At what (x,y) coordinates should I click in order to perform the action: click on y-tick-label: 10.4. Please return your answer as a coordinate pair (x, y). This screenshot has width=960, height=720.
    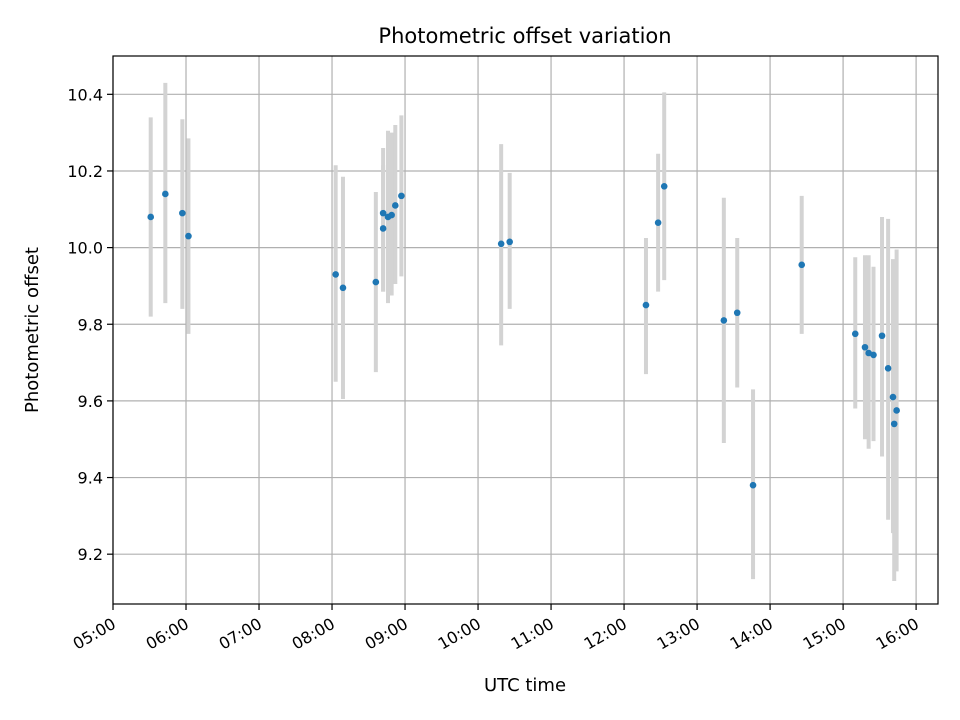
    Looking at the image, I should click on (85, 94).